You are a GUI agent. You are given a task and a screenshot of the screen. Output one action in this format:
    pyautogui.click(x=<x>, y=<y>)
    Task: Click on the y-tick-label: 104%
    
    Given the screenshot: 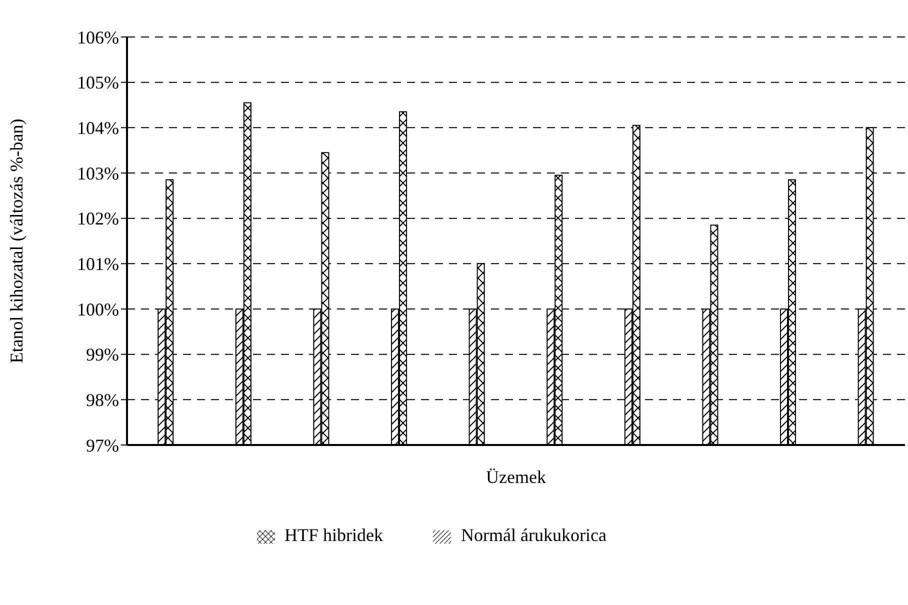 What is the action you would take?
    pyautogui.click(x=98, y=128)
    